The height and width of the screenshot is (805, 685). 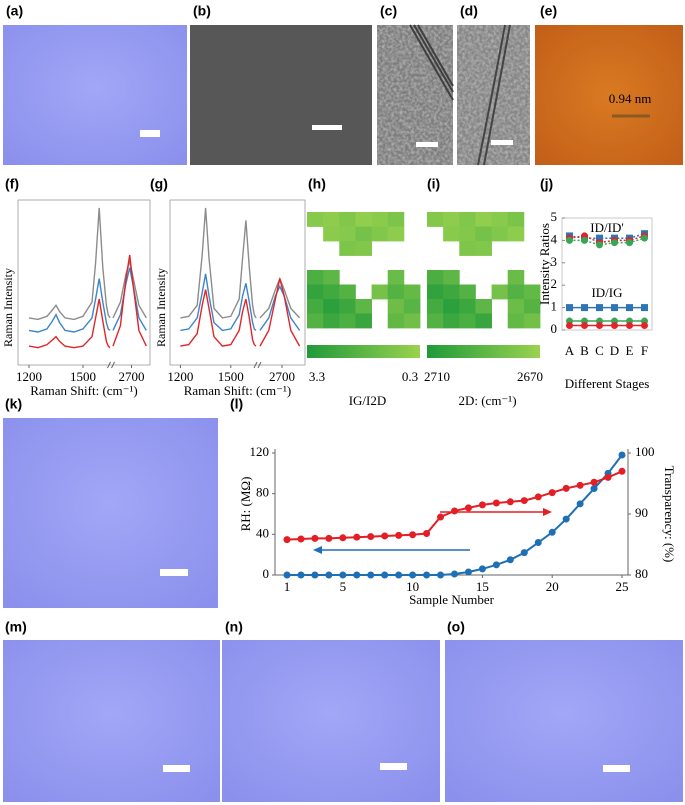 I want to click on panel-label: (k), so click(x=13, y=404).